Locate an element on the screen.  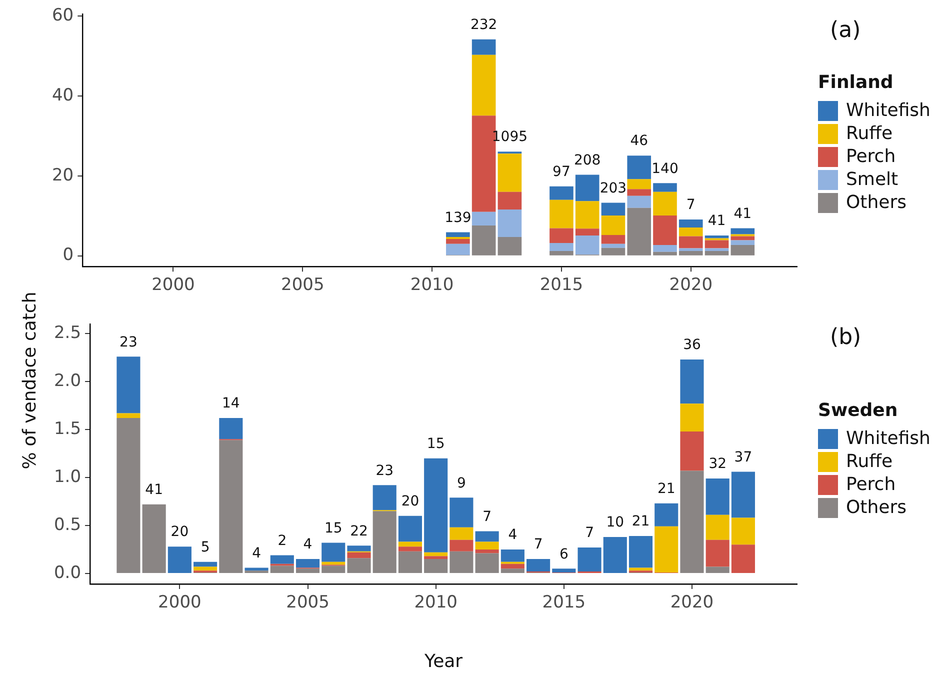
y-tick-label: 2.5 is located at coordinates (68, 333).